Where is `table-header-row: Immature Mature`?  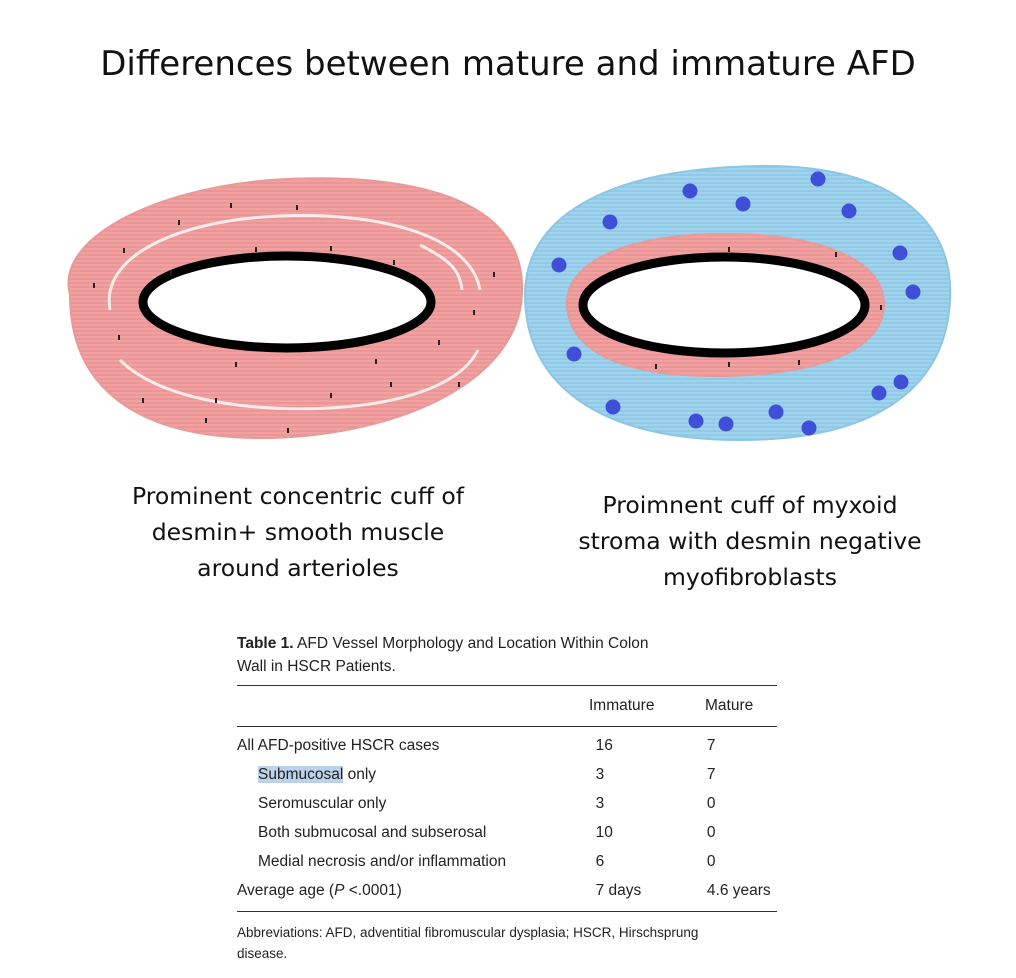 table-header-row: Immature Mature is located at coordinates (671, 705).